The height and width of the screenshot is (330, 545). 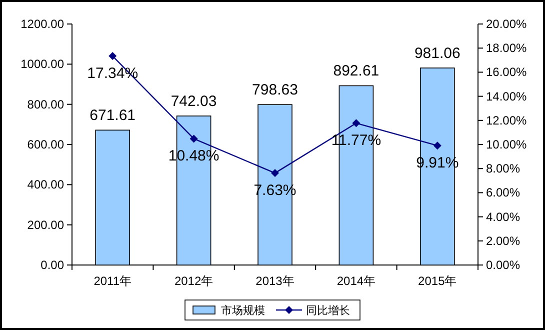 I want to click on x-tick-label: 2011年, so click(x=113, y=281).